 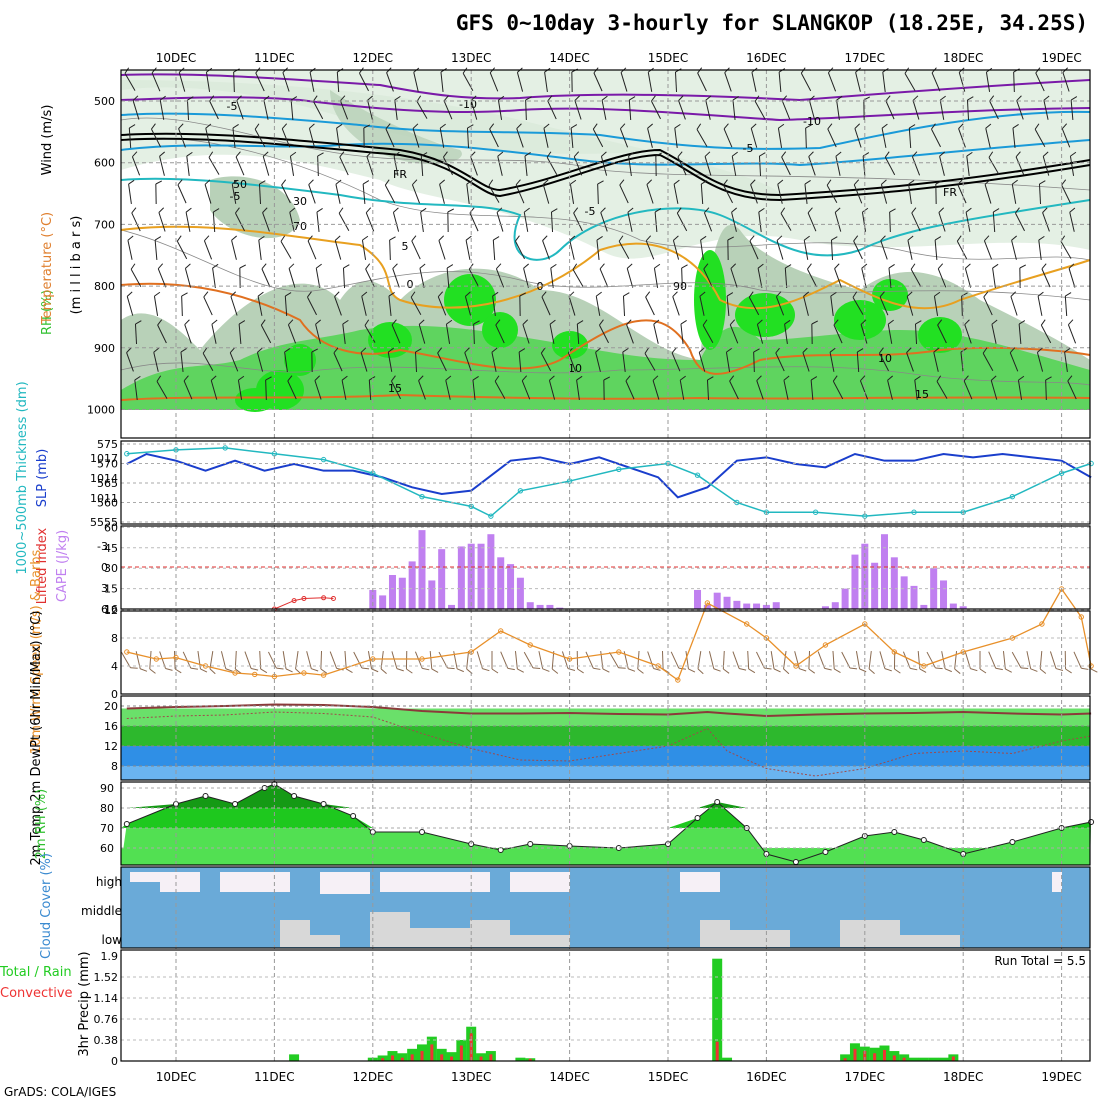 What do you see at coordinates (609, 744) in the screenshot?
I see `dewpoint-2m-line` at bounding box center [609, 744].